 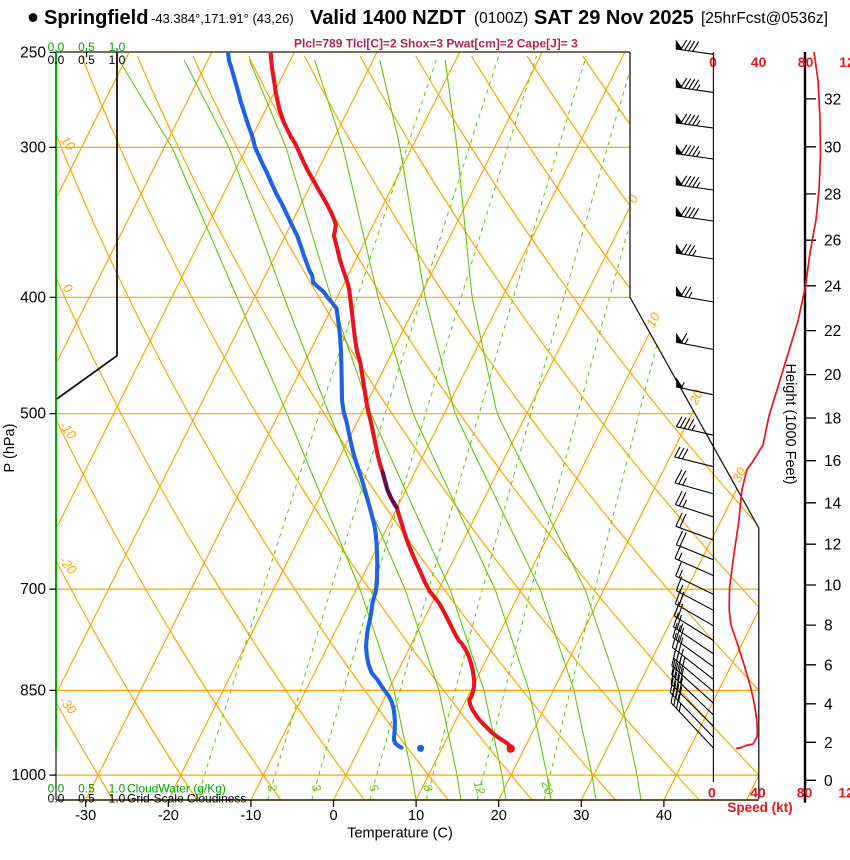 I want to click on svg-text: 26, so click(x=832, y=241).